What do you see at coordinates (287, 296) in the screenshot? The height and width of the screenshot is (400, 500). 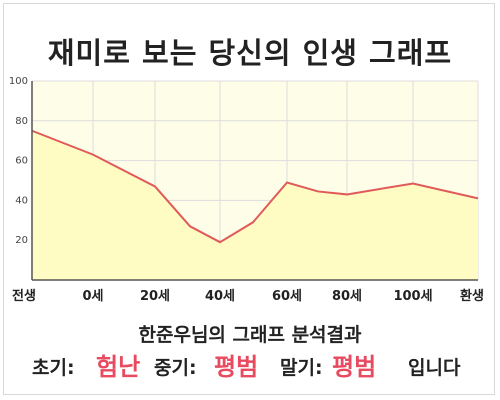 I see `x-tick-label: 60세` at bounding box center [287, 296].